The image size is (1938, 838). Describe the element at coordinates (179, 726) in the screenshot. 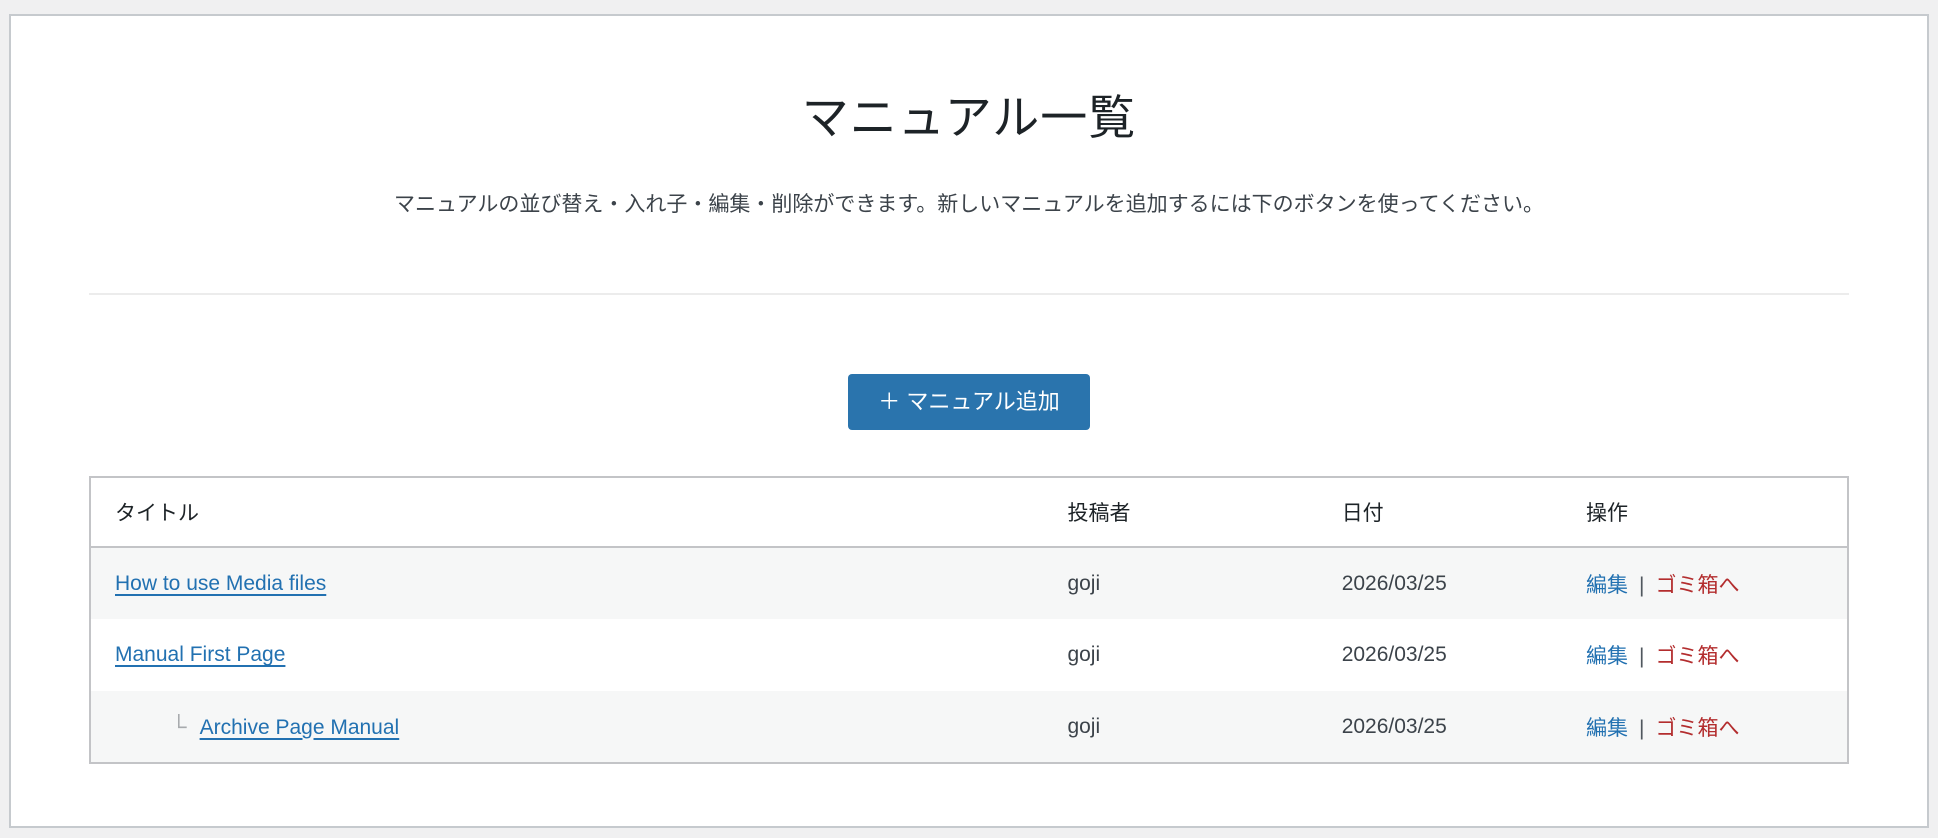

I see `child-indent-icon: └` at that location.